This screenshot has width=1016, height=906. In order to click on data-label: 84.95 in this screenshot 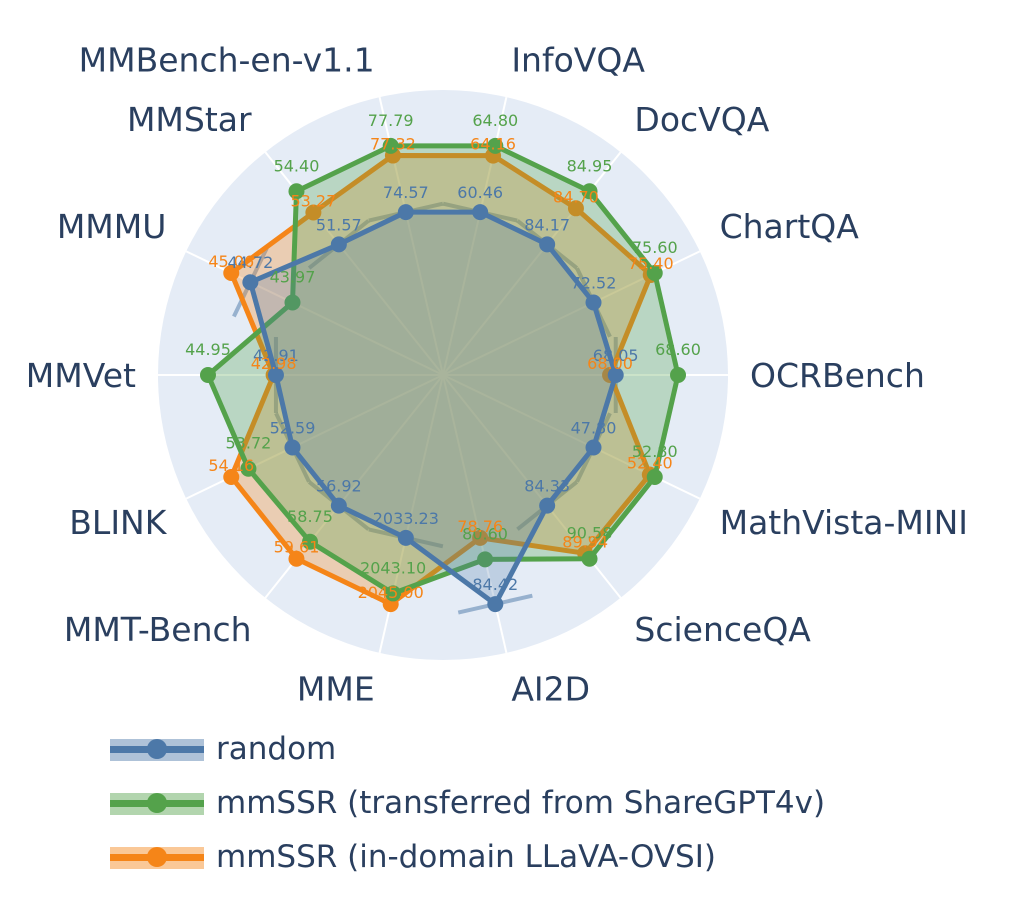, I will do `click(590, 165)`.